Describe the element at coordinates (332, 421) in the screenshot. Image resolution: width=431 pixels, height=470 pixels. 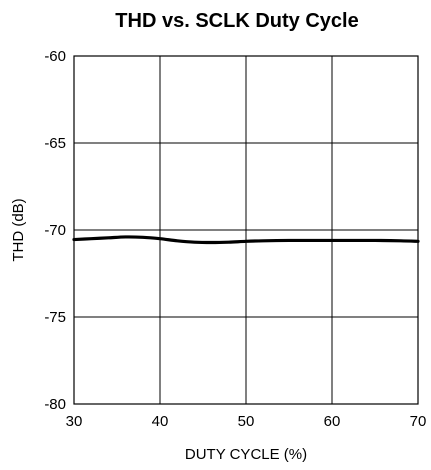
I see `x-tick-label: 60` at that location.